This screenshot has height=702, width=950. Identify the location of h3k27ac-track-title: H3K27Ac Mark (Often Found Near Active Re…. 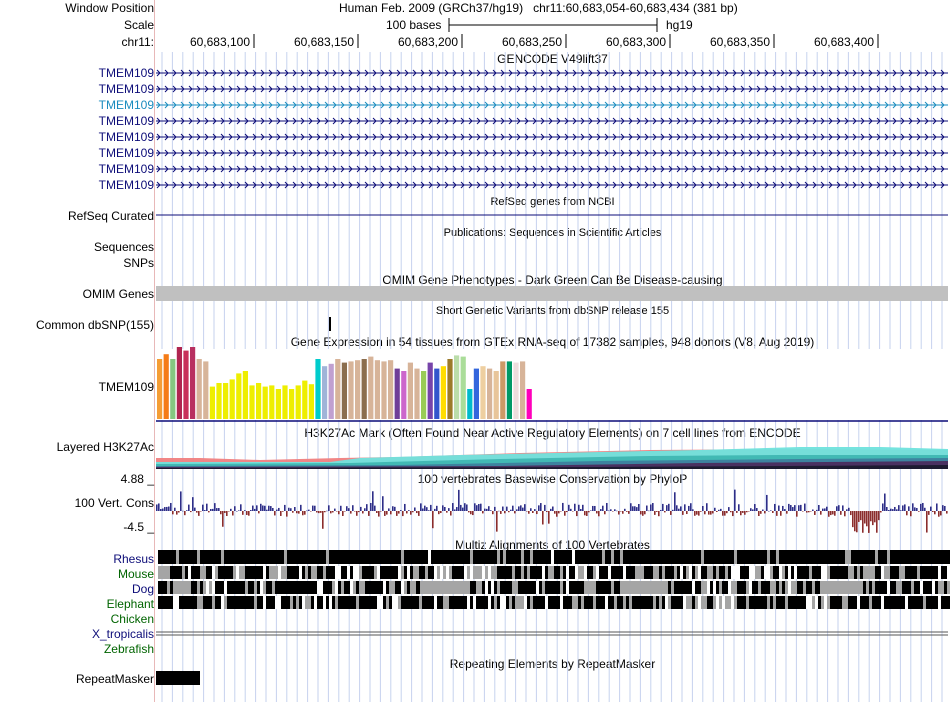
(552, 433).